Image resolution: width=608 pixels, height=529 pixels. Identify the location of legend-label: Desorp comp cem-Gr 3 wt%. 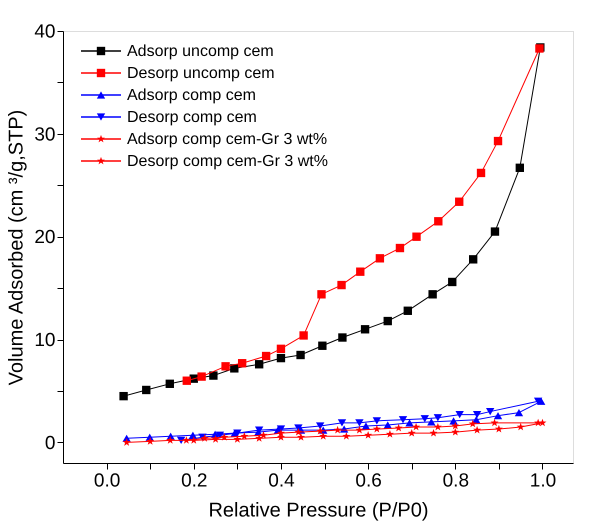
(227, 161).